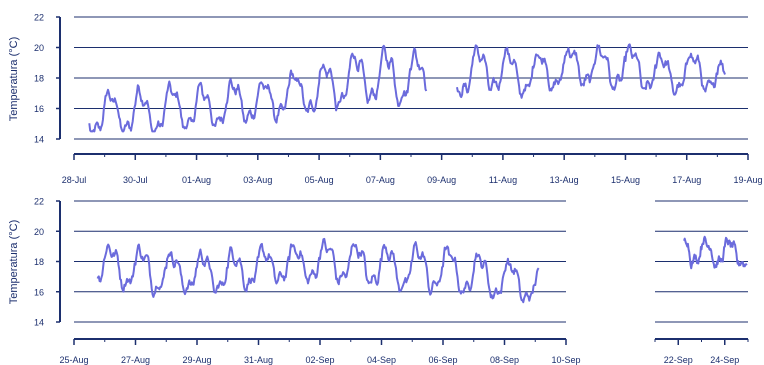  What do you see at coordinates (442, 360) in the screenshot?
I see `x-tick-label: 06-Sep` at bounding box center [442, 360].